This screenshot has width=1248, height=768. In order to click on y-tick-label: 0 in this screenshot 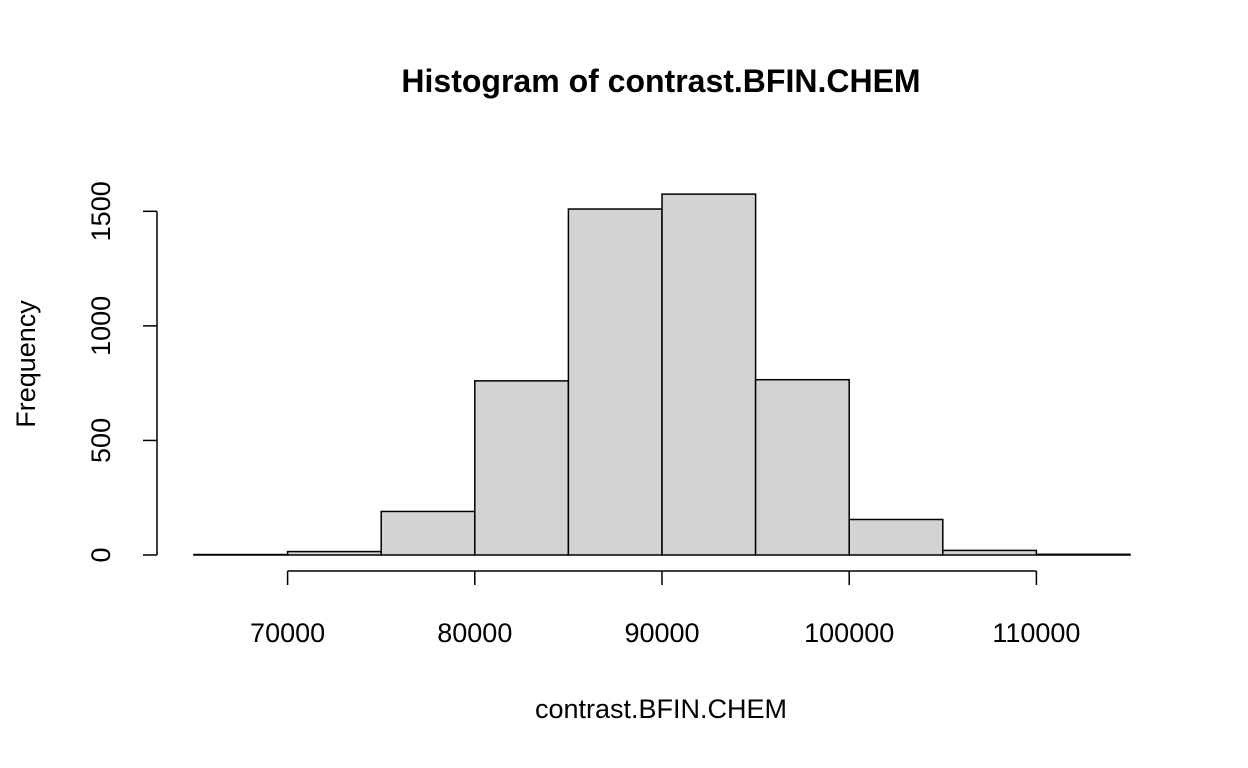, I will do `click(101, 554)`.